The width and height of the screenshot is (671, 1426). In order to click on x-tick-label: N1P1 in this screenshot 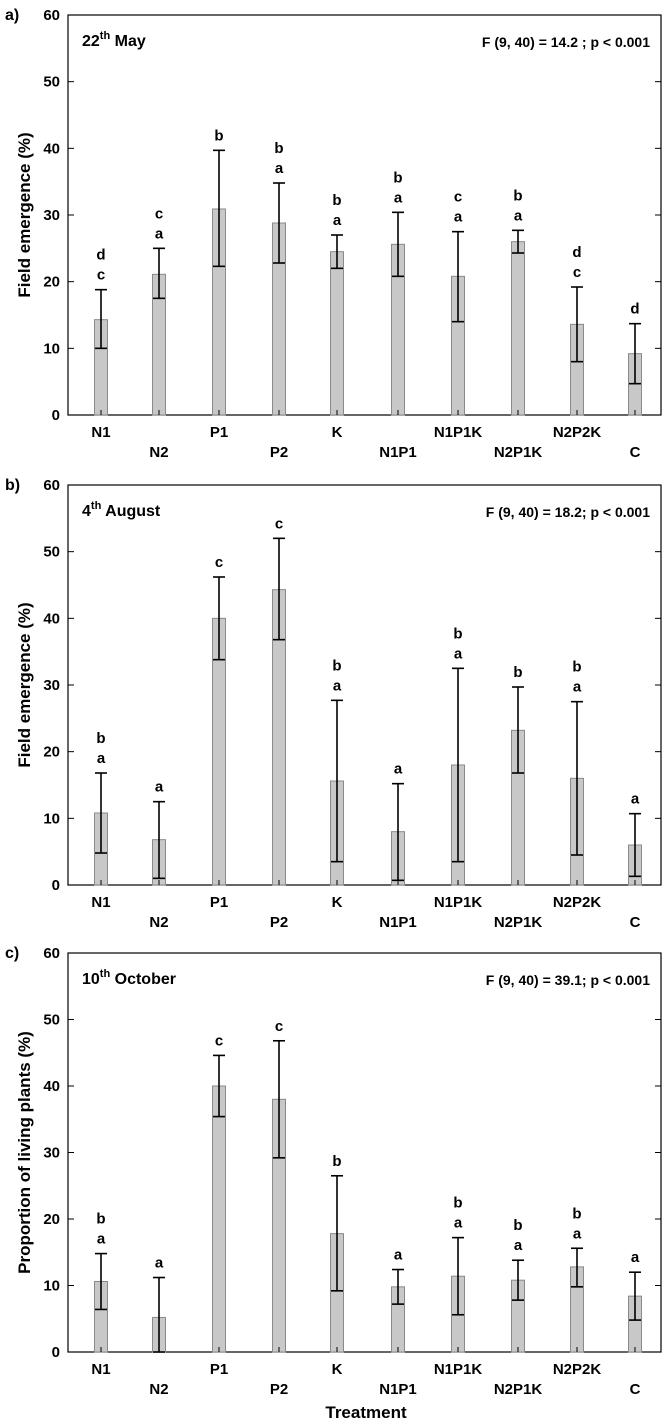, I will do `click(398, 1389)`.